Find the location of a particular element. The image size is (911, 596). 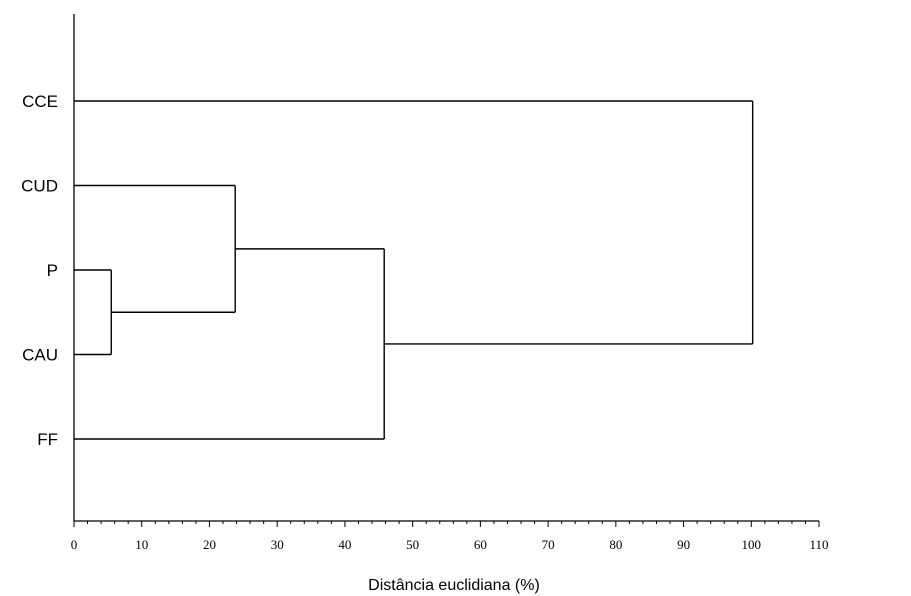

x-axis-title: Distância euclidiana (%) is located at coordinates (454, 585).